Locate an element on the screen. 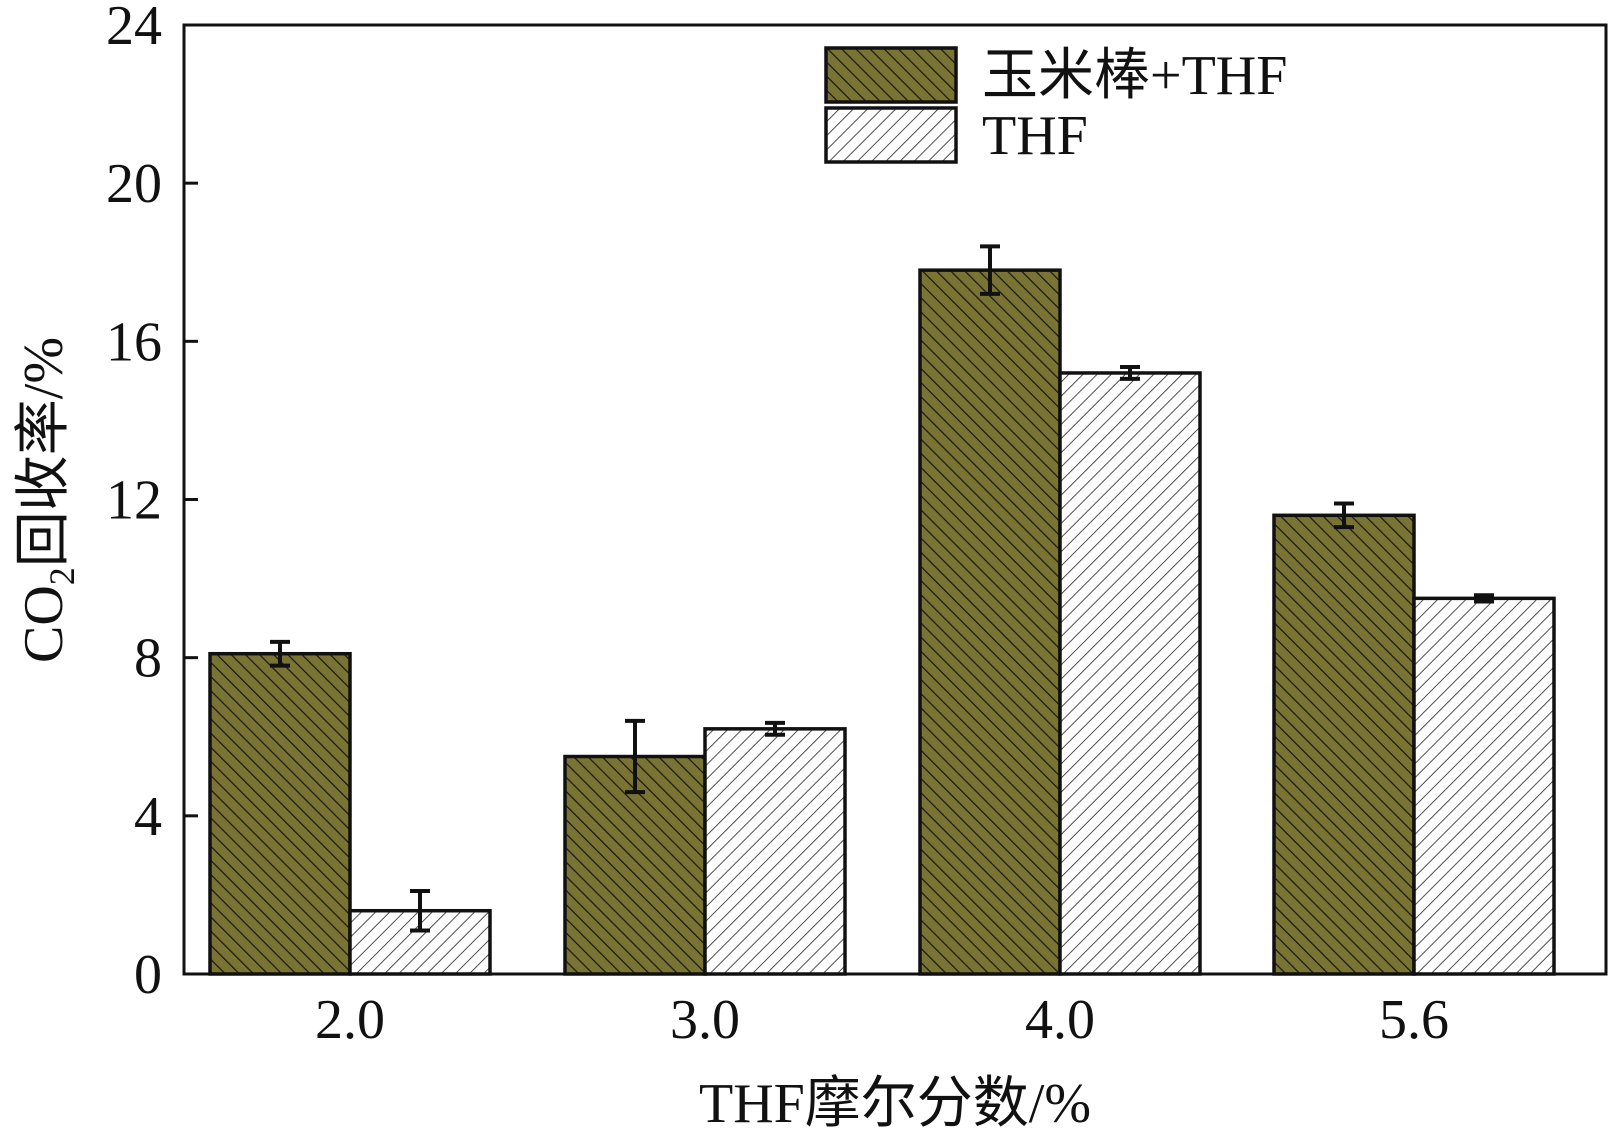 This screenshot has height=1136, width=1612. legend-label-1: THF is located at coordinates (1035, 136).